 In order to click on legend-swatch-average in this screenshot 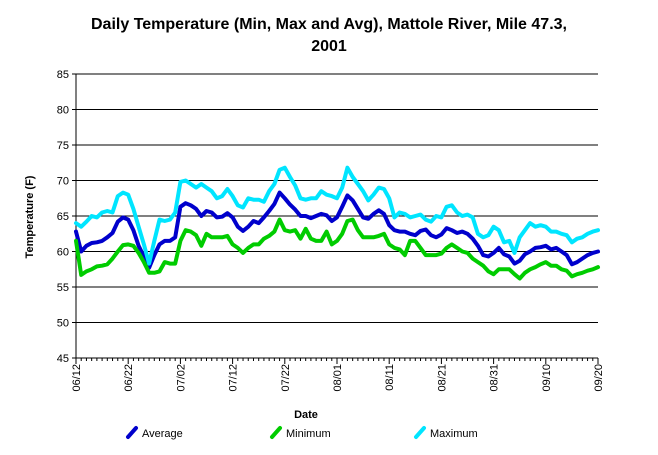, I will do `click(132, 432)`.